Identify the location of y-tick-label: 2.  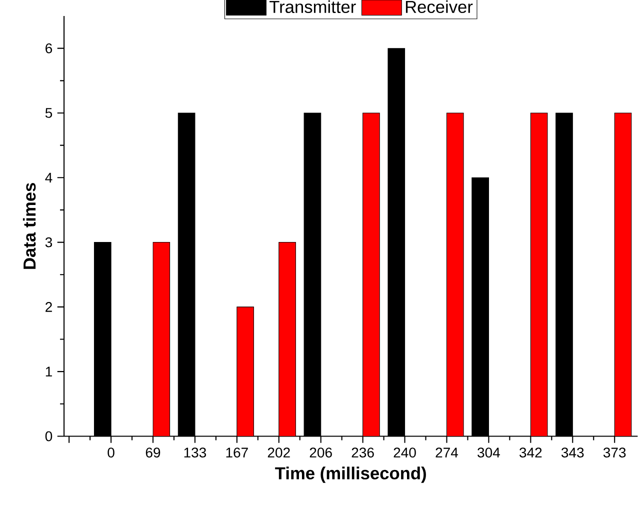
(49, 307).